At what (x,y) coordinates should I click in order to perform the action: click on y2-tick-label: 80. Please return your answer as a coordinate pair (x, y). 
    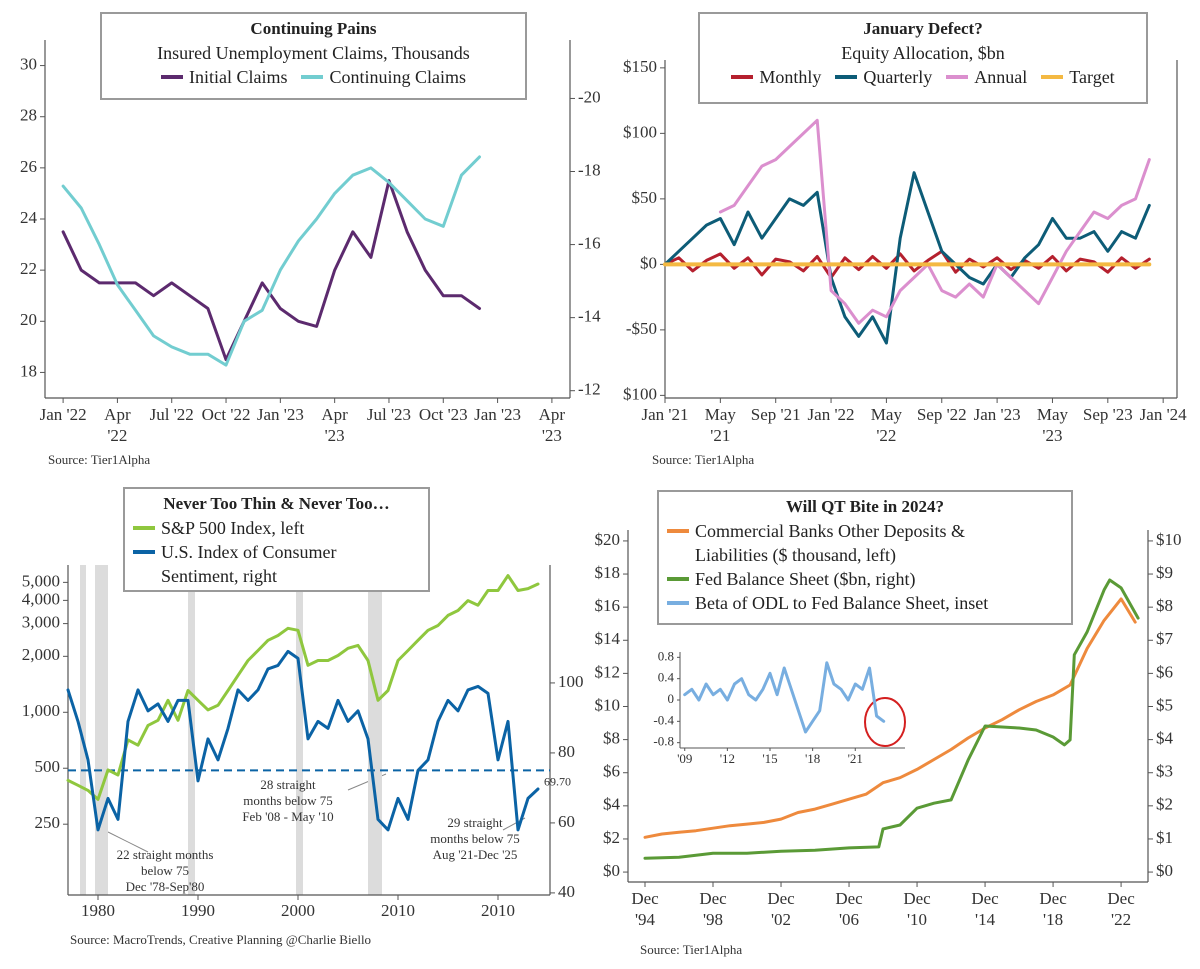
    Looking at the image, I should click on (566, 751).